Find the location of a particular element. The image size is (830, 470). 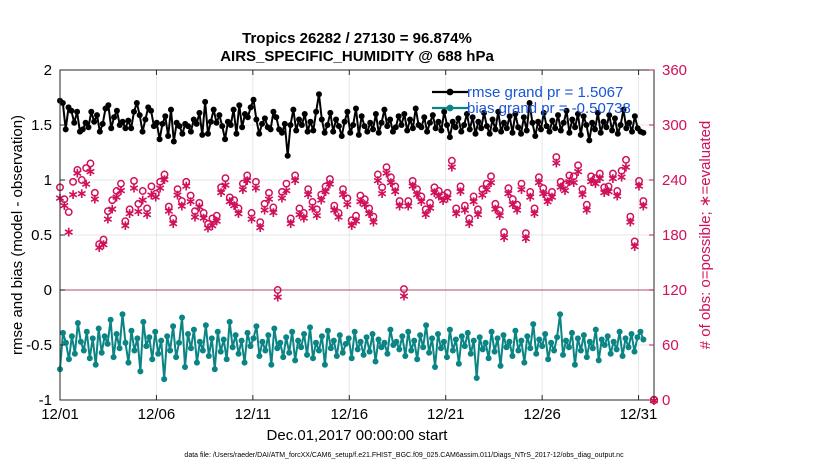

y-right-tick-label: 360 is located at coordinates (674, 70).